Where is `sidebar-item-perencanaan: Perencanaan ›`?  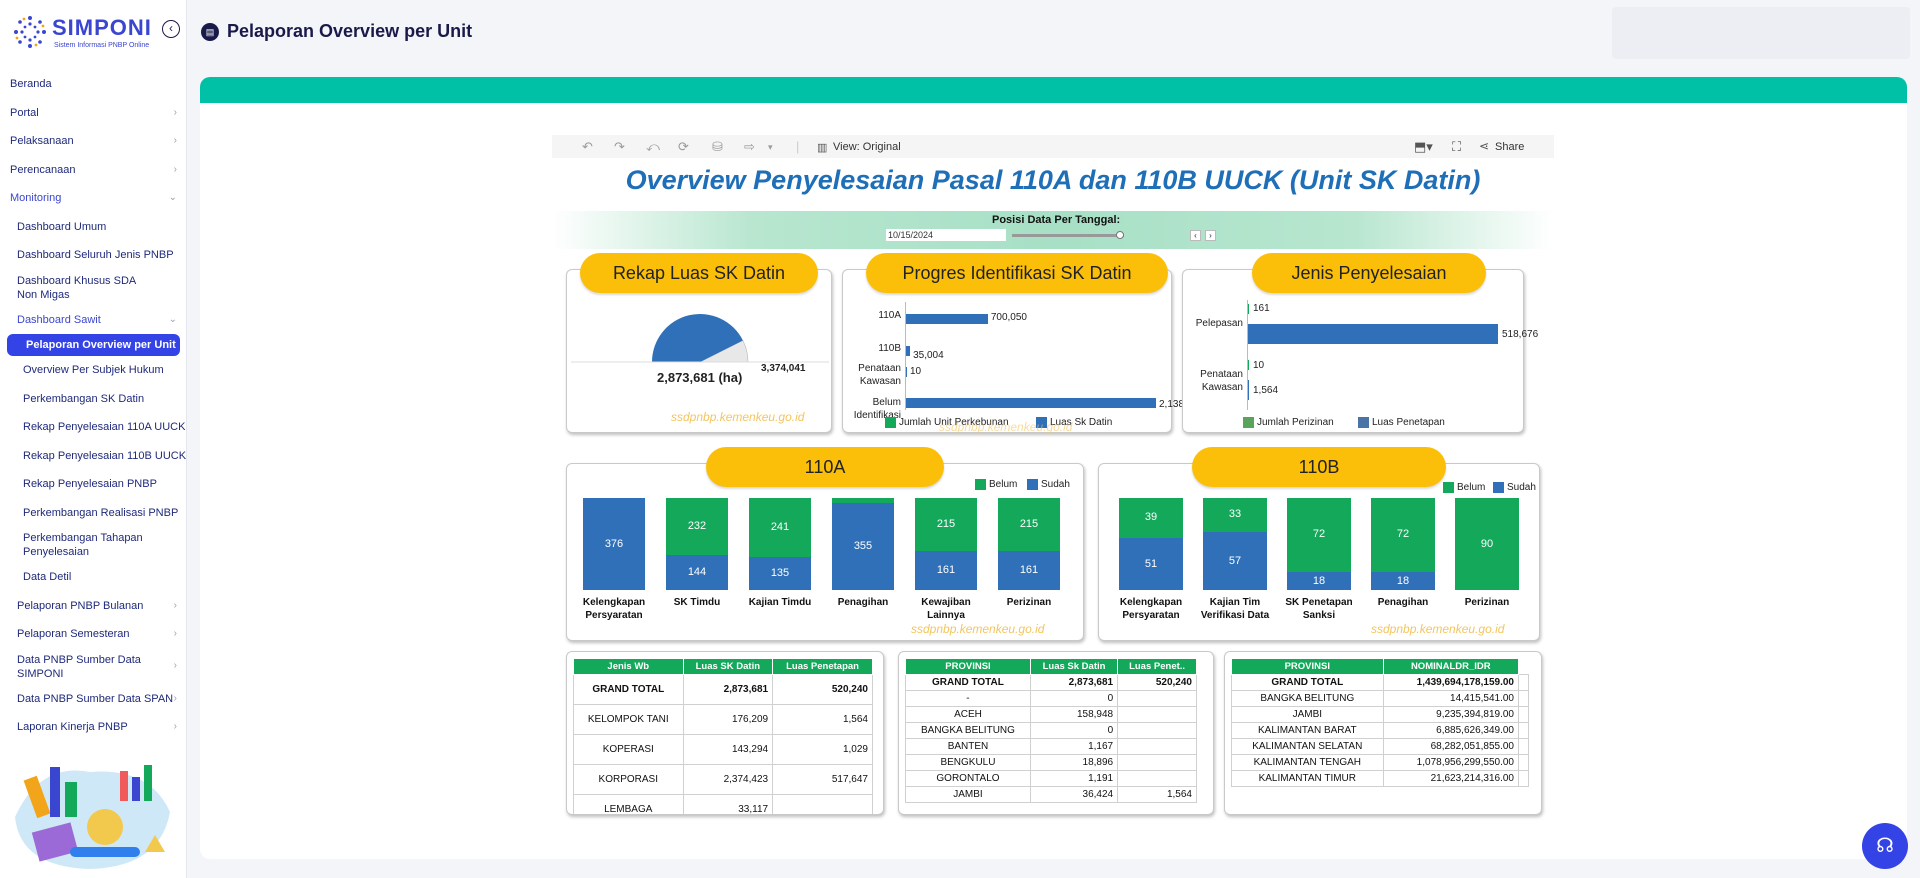
sidebar-item-perencanaan: Perencanaan › is located at coordinates (93, 170).